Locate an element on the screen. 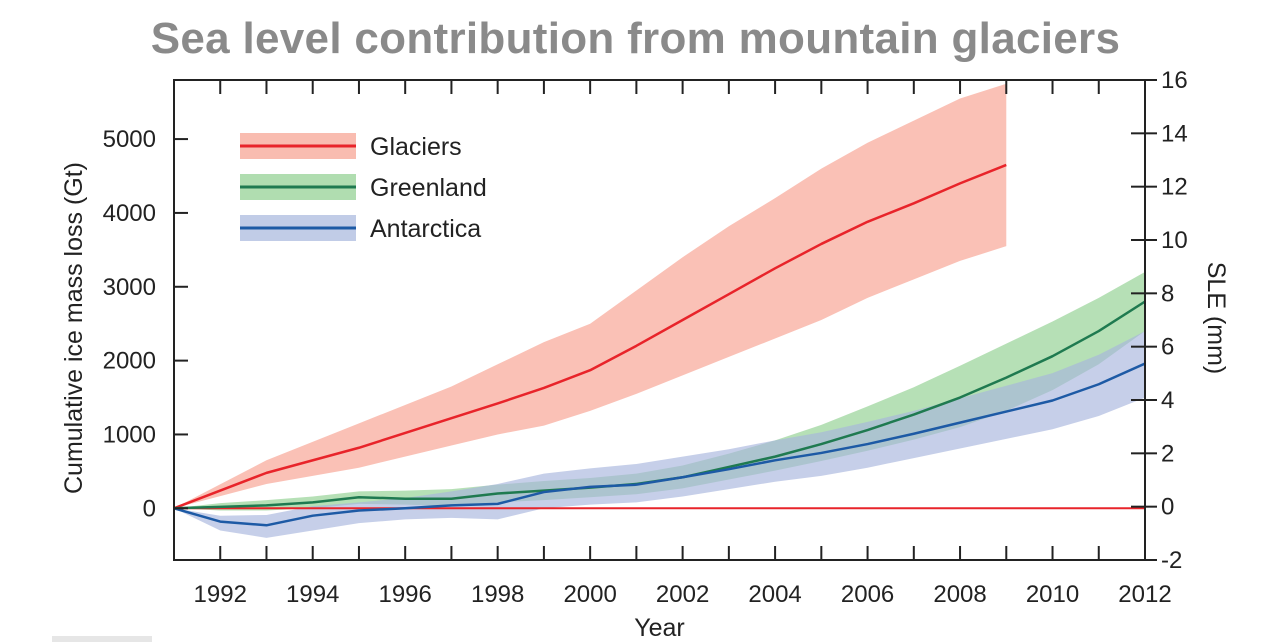 This screenshot has height=642, width=1271. x-tick-label: 2012 is located at coordinates (1144, 594).